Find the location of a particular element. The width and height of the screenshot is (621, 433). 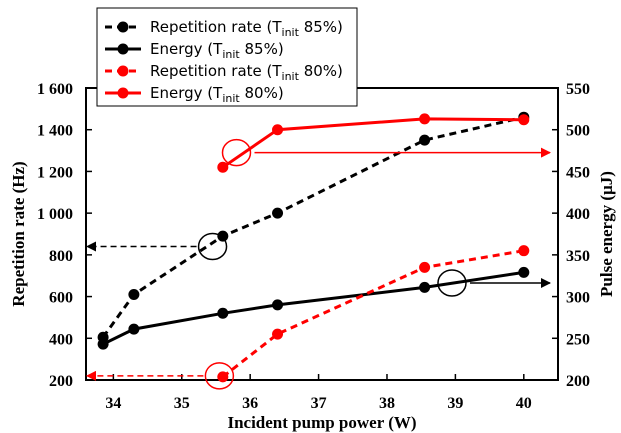

y-left-tick-label: 1 200 is located at coordinates (55, 172).